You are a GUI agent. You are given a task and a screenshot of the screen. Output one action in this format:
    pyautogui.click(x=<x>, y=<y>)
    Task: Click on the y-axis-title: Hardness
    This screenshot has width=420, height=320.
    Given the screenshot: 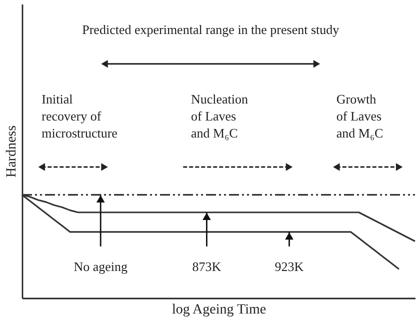 What is the action you would take?
    pyautogui.click(x=12, y=151)
    